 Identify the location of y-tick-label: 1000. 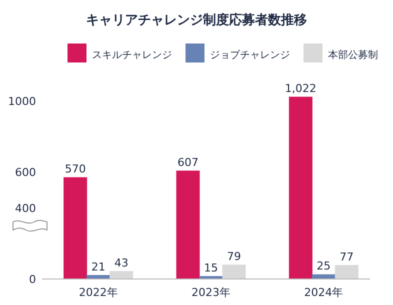
(22, 101).